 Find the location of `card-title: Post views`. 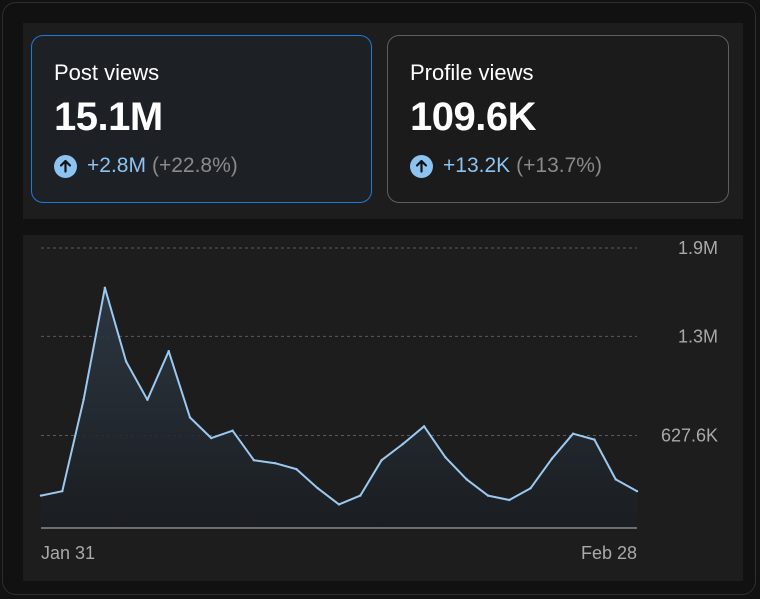

card-title: Post views is located at coordinates (107, 72).